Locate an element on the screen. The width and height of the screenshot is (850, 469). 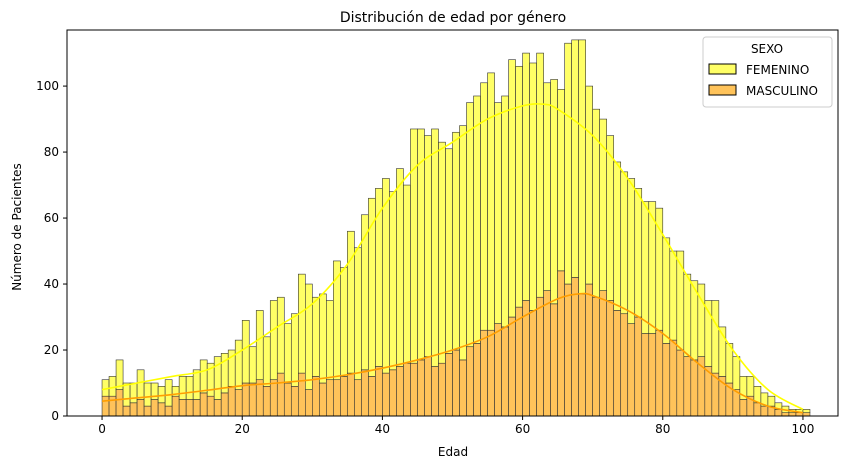
y-axis-ticks: 0 20 40 60 80 100 is located at coordinates (51, 251).